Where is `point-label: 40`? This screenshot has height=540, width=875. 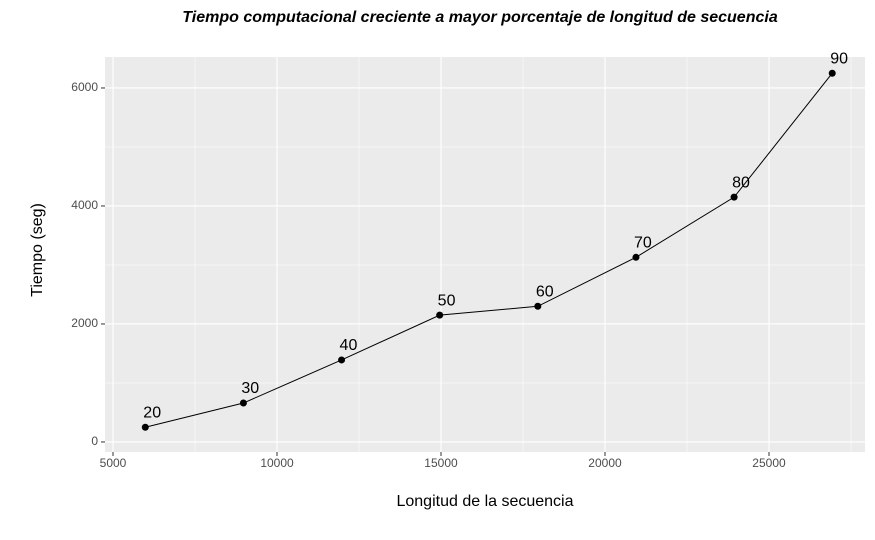
point-label: 40 is located at coordinates (349, 345).